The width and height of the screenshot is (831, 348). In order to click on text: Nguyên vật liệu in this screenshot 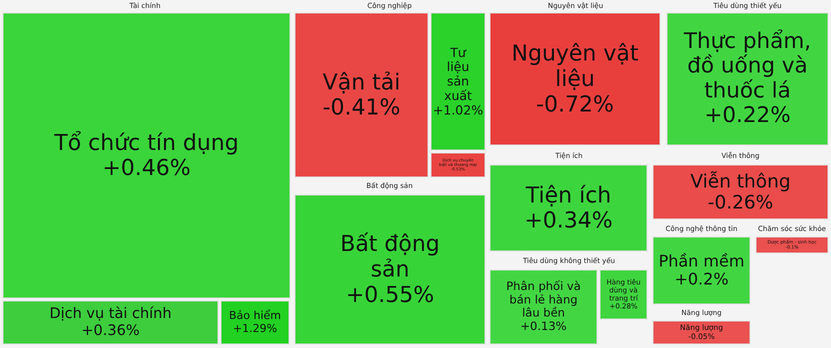, I will do `click(575, 67)`.